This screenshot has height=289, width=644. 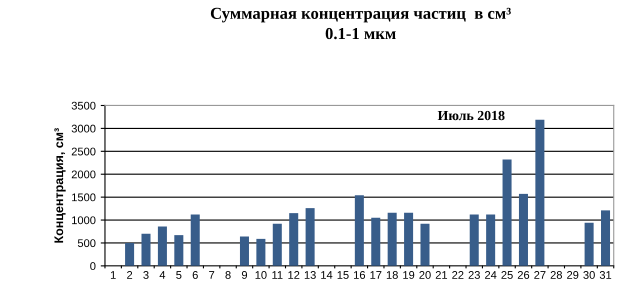 What do you see at coordinates (146, 275) in the screenshot?
I see `x-tick-label: 3` at bounding box center [146, 275].